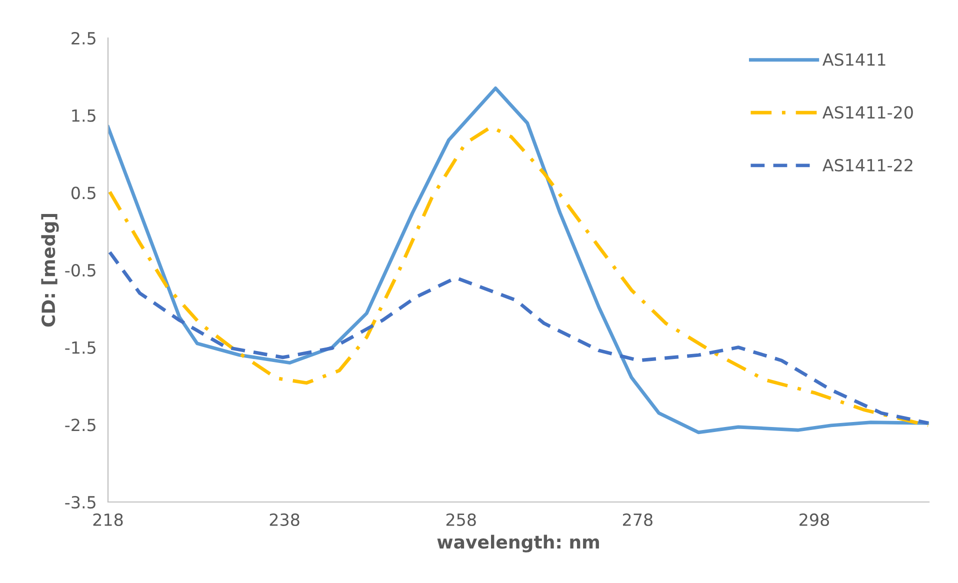 Image resolution: width=958 pixels, height=583 pixels. What do you see at coordinates (108, 519) in the screenshot?
I see `x-tick-label: 218` at bounding box center [108, 519].